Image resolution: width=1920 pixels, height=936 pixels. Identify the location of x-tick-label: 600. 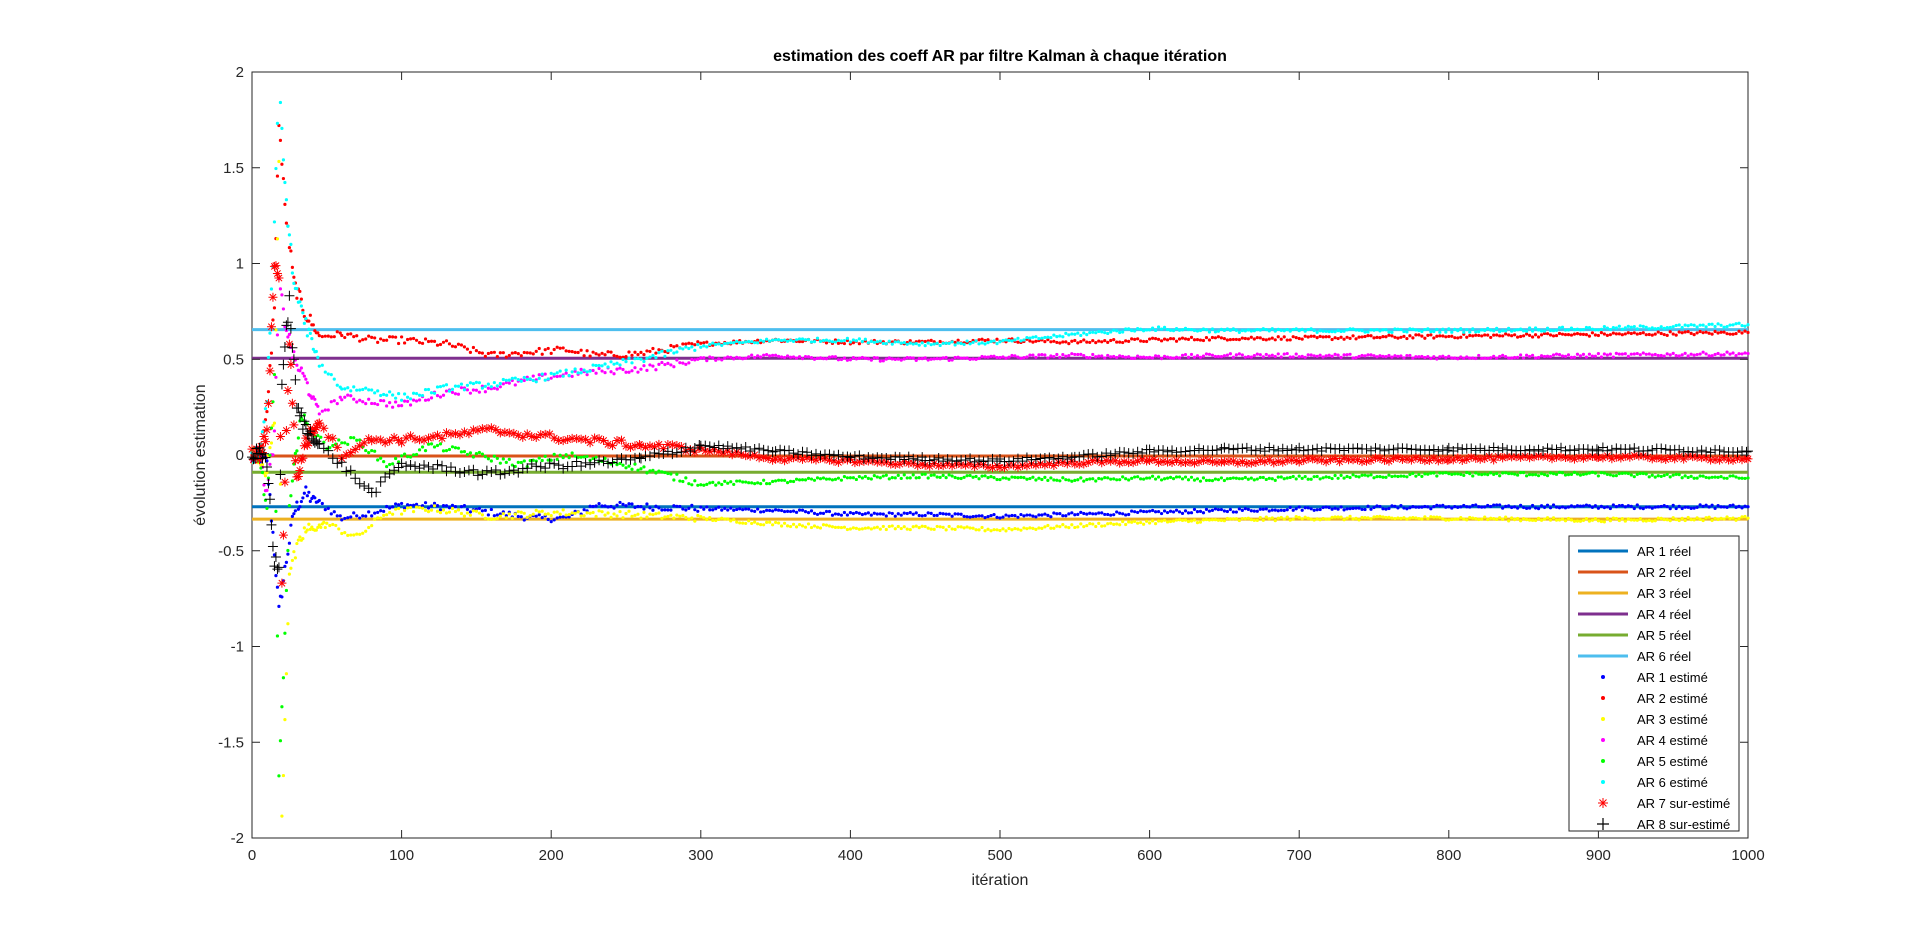
(1149, 855).